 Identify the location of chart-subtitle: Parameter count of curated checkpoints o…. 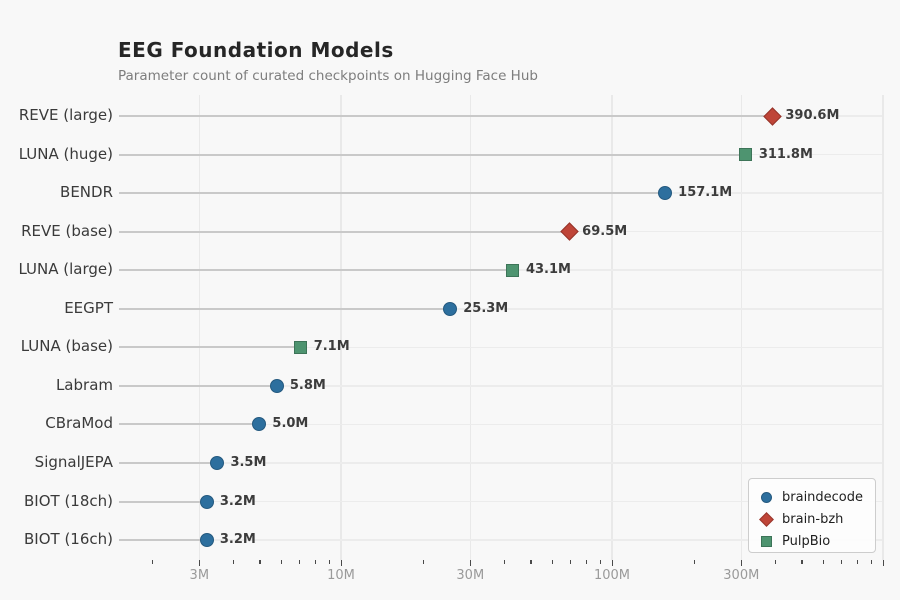
(328, 76).